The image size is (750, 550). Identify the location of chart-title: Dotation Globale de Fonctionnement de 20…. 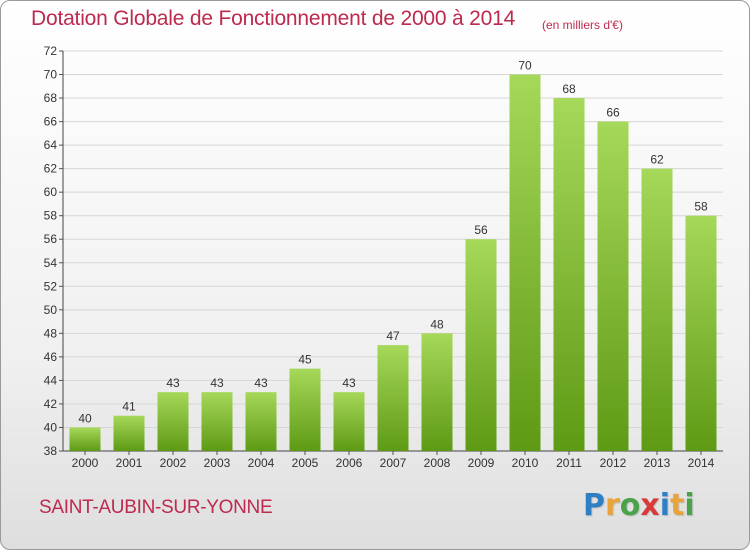
(273, 18).